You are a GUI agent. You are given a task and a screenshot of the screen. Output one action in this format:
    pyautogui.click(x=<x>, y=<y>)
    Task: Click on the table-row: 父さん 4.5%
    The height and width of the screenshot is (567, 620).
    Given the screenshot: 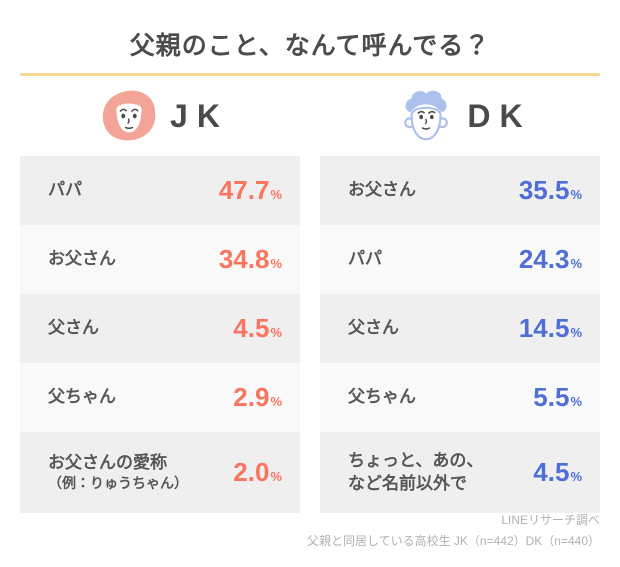 What is the action you would take?
    pyautogui.click(x=160, y=328)
    